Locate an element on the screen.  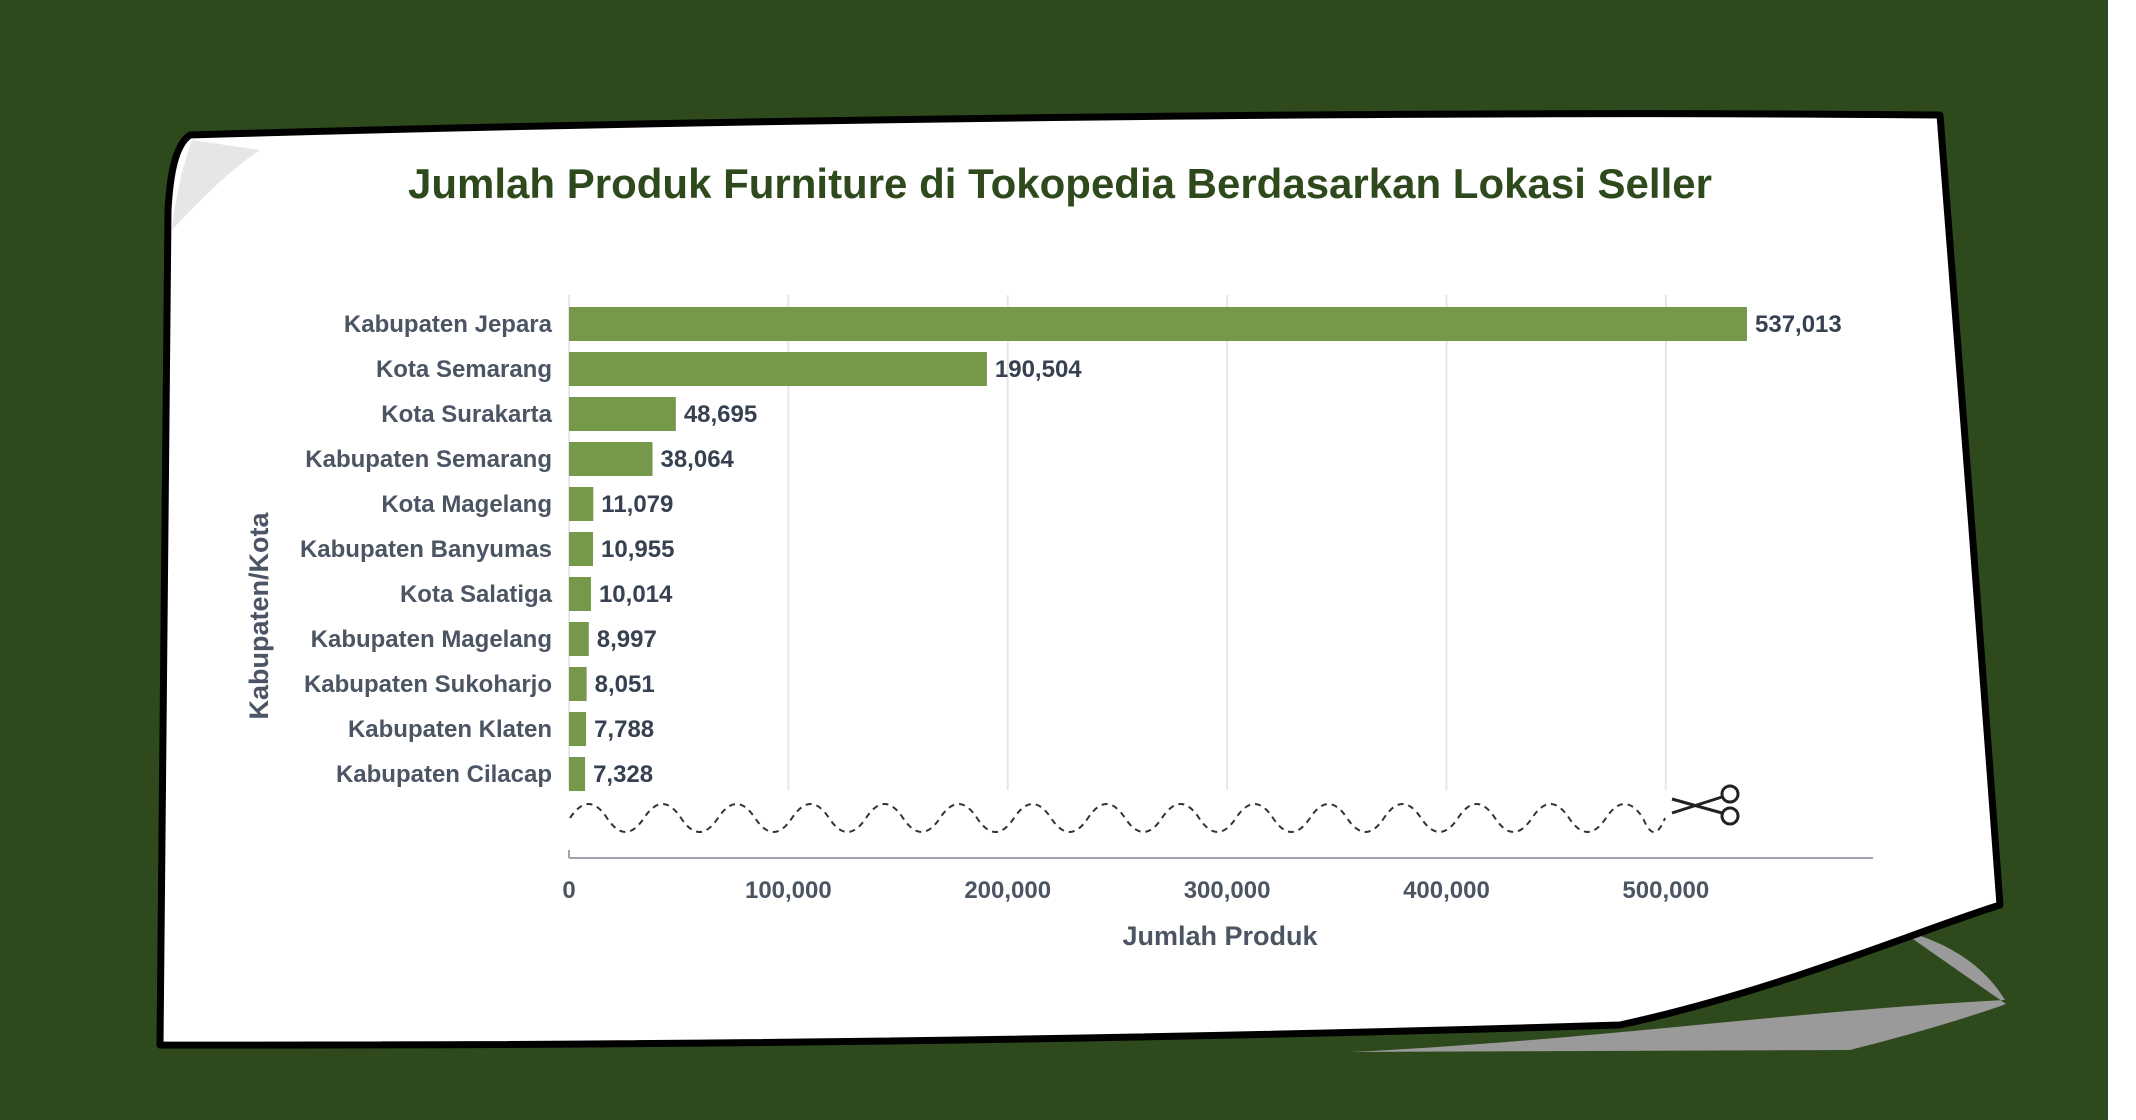
right-edge-strip is located at coordinates (2122, 560).